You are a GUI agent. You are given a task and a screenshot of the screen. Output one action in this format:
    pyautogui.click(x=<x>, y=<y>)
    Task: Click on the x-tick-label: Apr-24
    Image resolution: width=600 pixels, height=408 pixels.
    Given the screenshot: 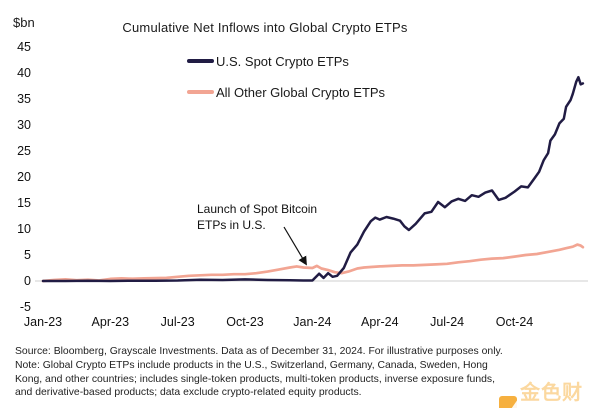 What is the action you would take?
    pyautogui.click(x=380, y=322)
    